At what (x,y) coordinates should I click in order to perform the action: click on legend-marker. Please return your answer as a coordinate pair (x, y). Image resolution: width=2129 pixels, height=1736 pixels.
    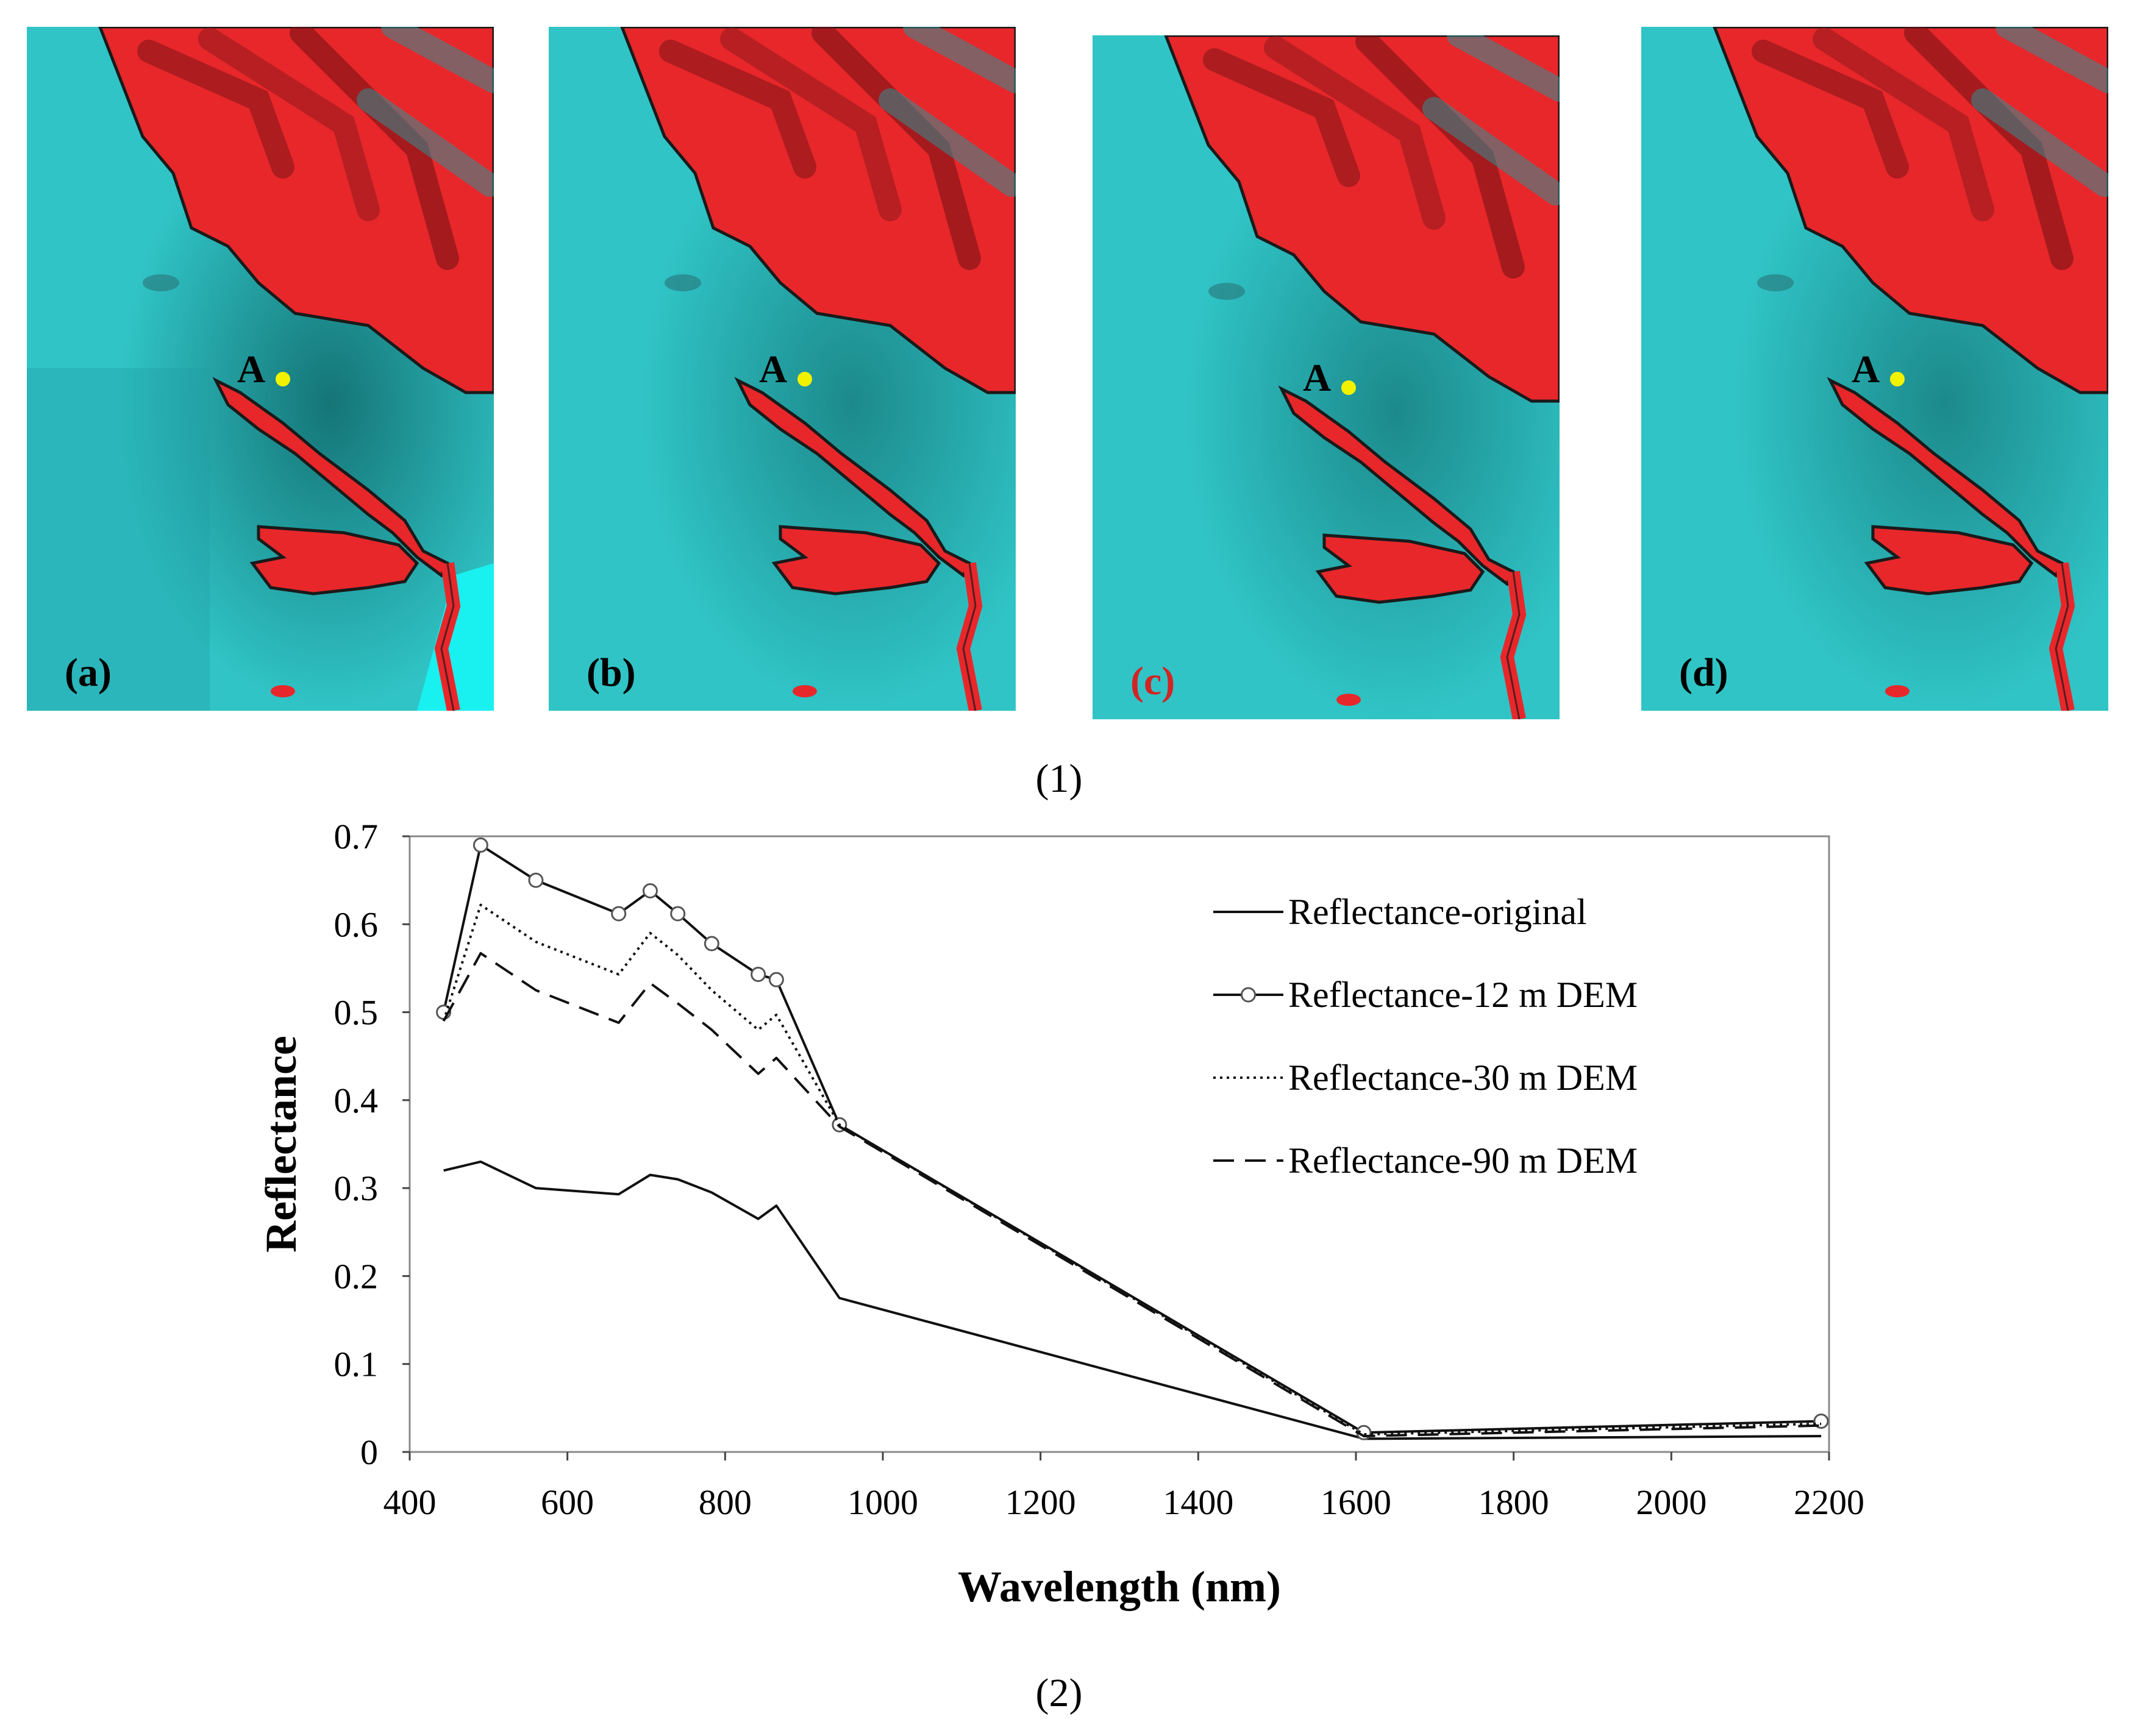
    Looking at the image, I should click on (1249, 995).